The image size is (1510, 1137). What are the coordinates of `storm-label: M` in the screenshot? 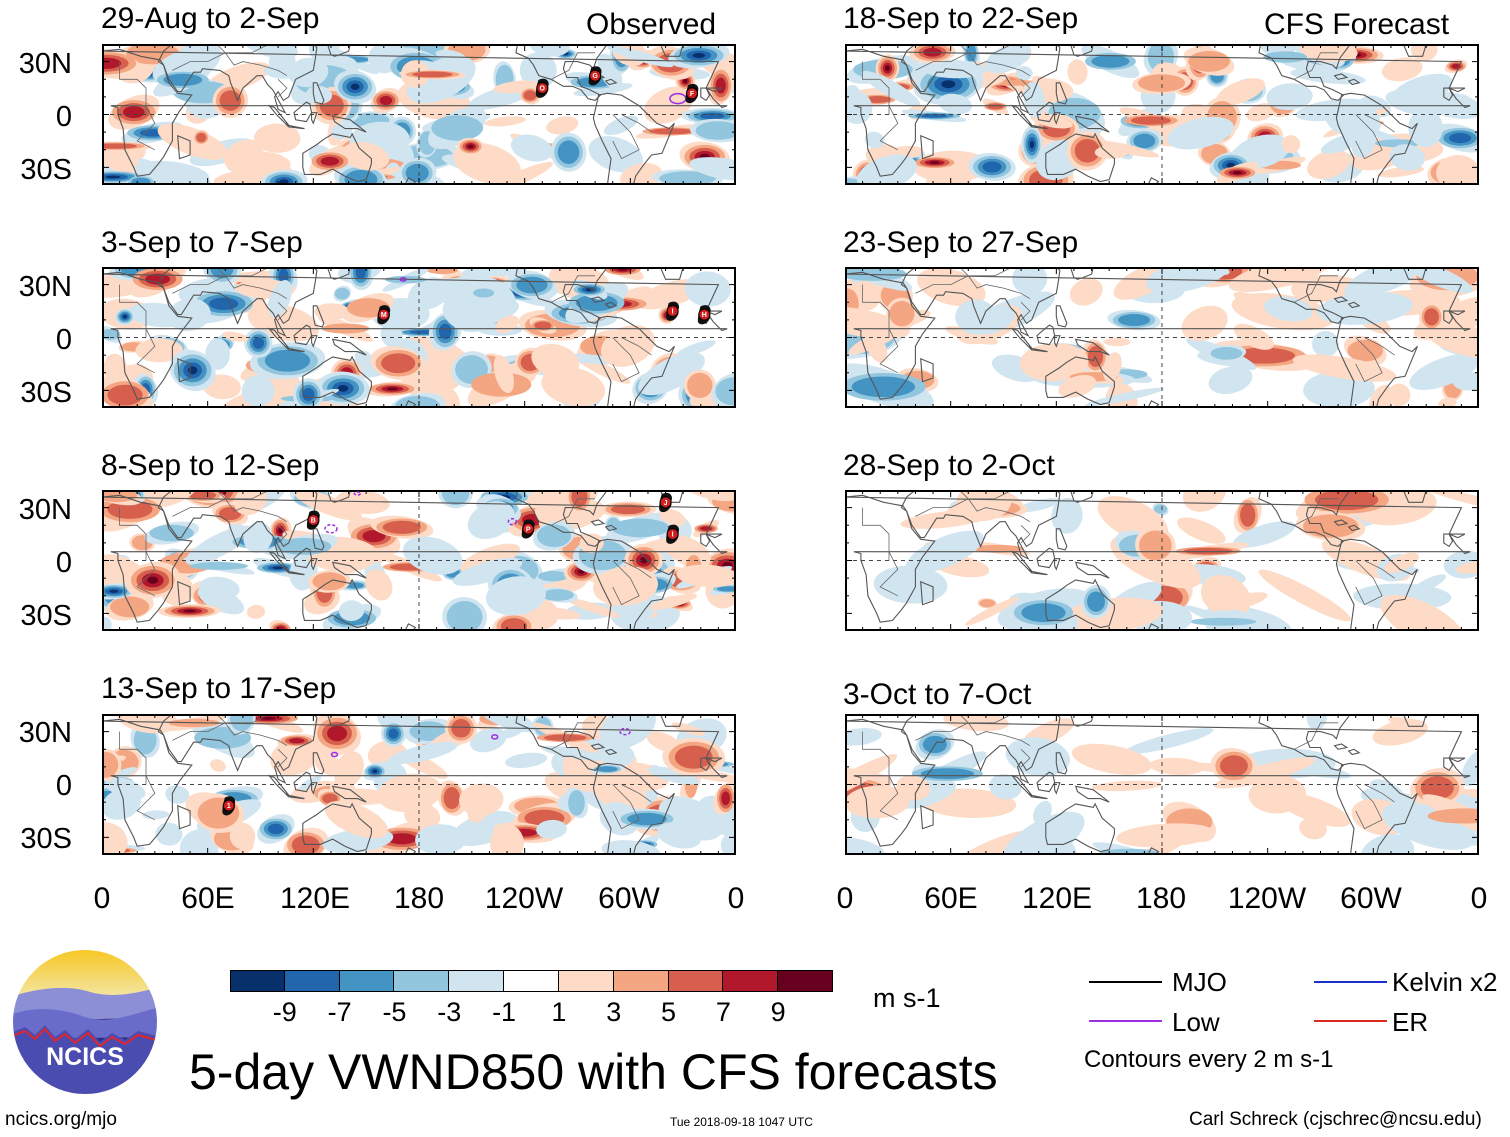 It's located at (384, 315).